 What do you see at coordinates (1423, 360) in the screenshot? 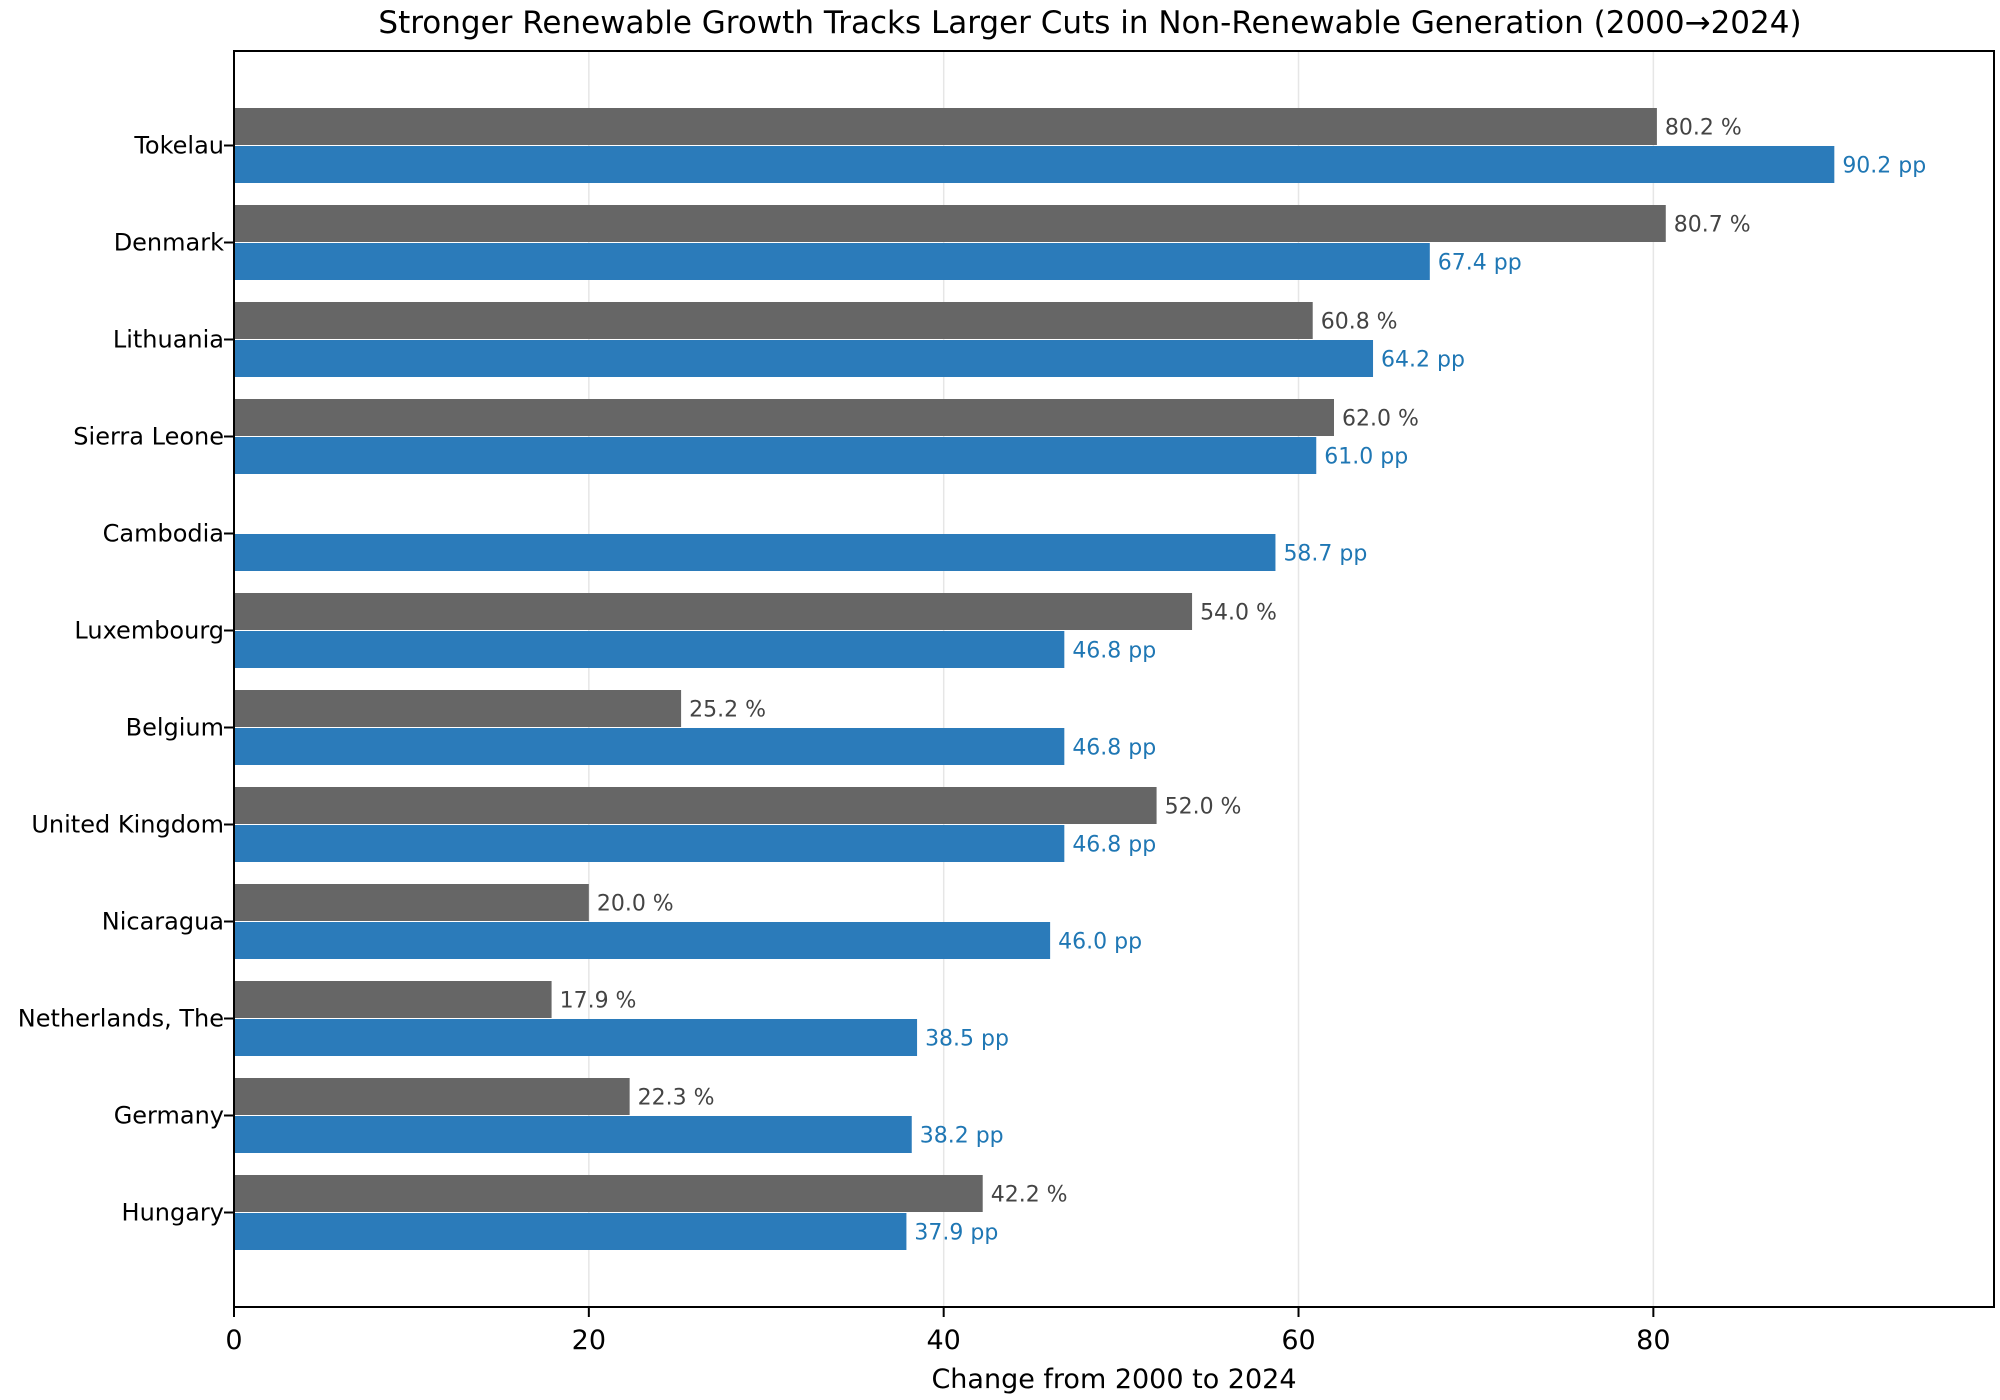
I see `data-label: 64.2 pp` at bounding box center [1423, 360].